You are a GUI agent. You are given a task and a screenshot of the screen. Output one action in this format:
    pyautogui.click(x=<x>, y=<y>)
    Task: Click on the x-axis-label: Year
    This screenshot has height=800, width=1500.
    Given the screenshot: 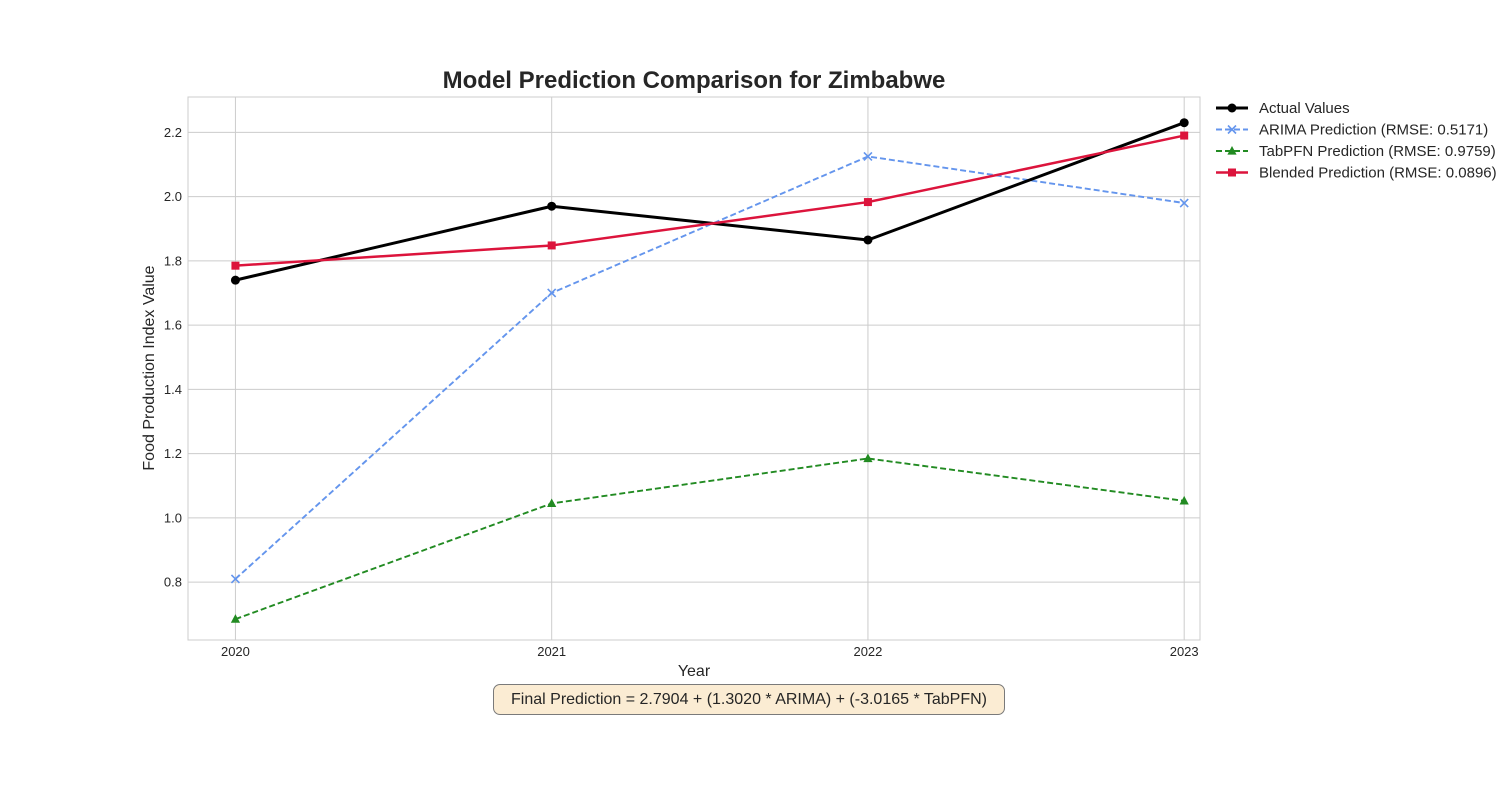 What is the action you would take?
    pyautogui.click(x=694, y=671)
    